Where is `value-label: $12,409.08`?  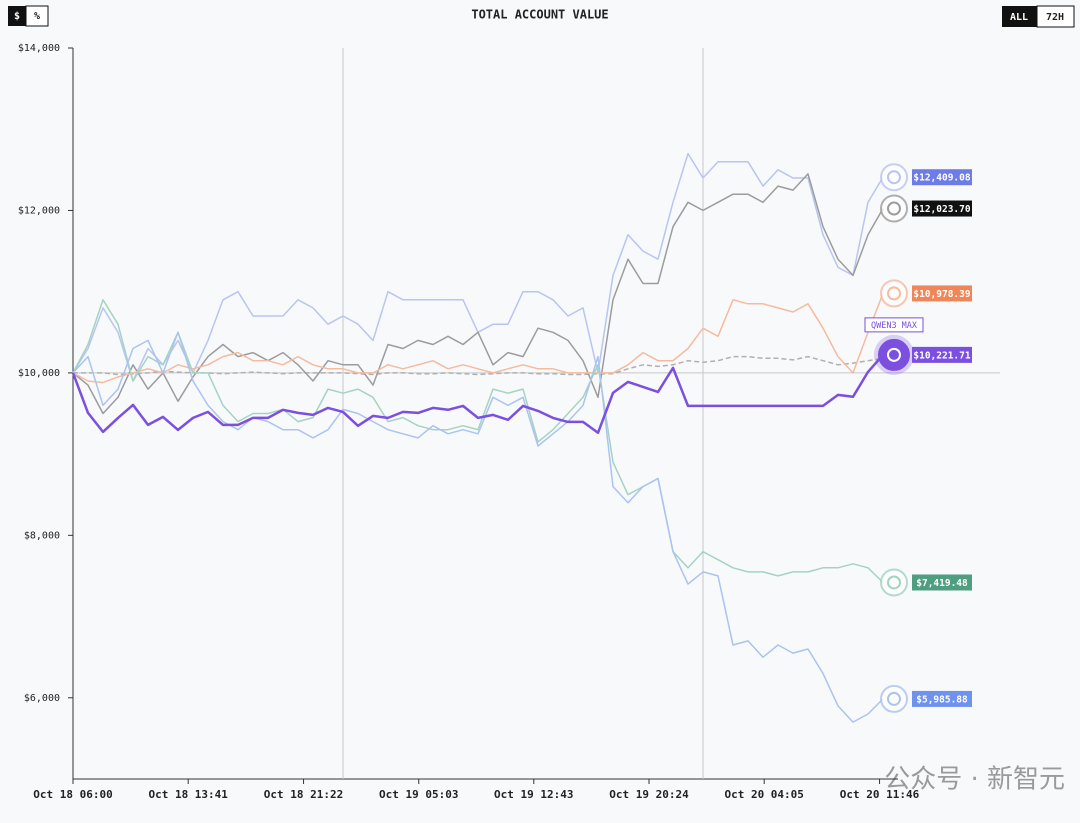 value-label: $12,409.08 is located at coordinates (941, 178).